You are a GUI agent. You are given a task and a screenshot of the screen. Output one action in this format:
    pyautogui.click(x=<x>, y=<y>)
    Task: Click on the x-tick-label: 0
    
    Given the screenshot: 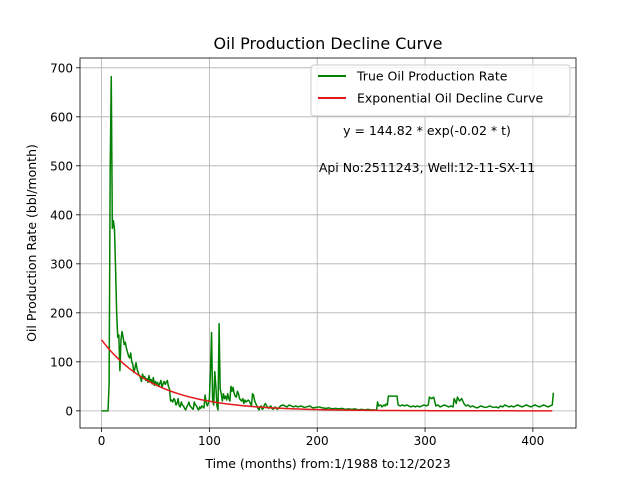 What is the action you would take?
    pyautogui.click(x=102, y=441)
    